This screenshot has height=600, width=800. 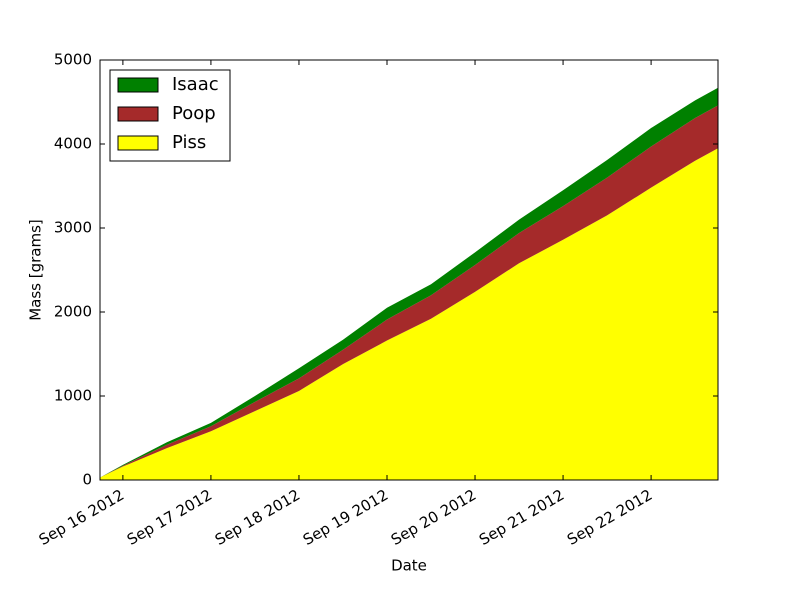 I want to click on x-axis-label: Date, so click(x=409, y=566).